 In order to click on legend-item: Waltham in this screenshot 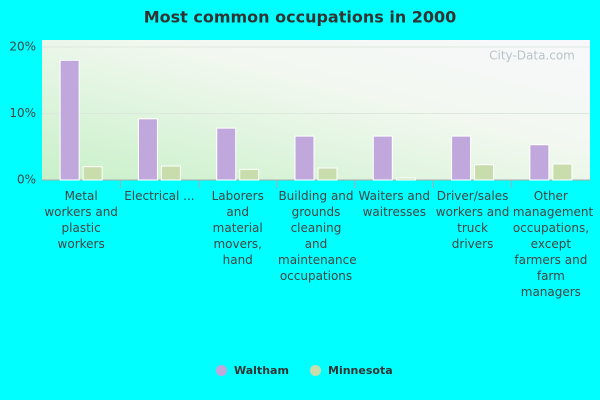, I will do `click(252, 370)`.